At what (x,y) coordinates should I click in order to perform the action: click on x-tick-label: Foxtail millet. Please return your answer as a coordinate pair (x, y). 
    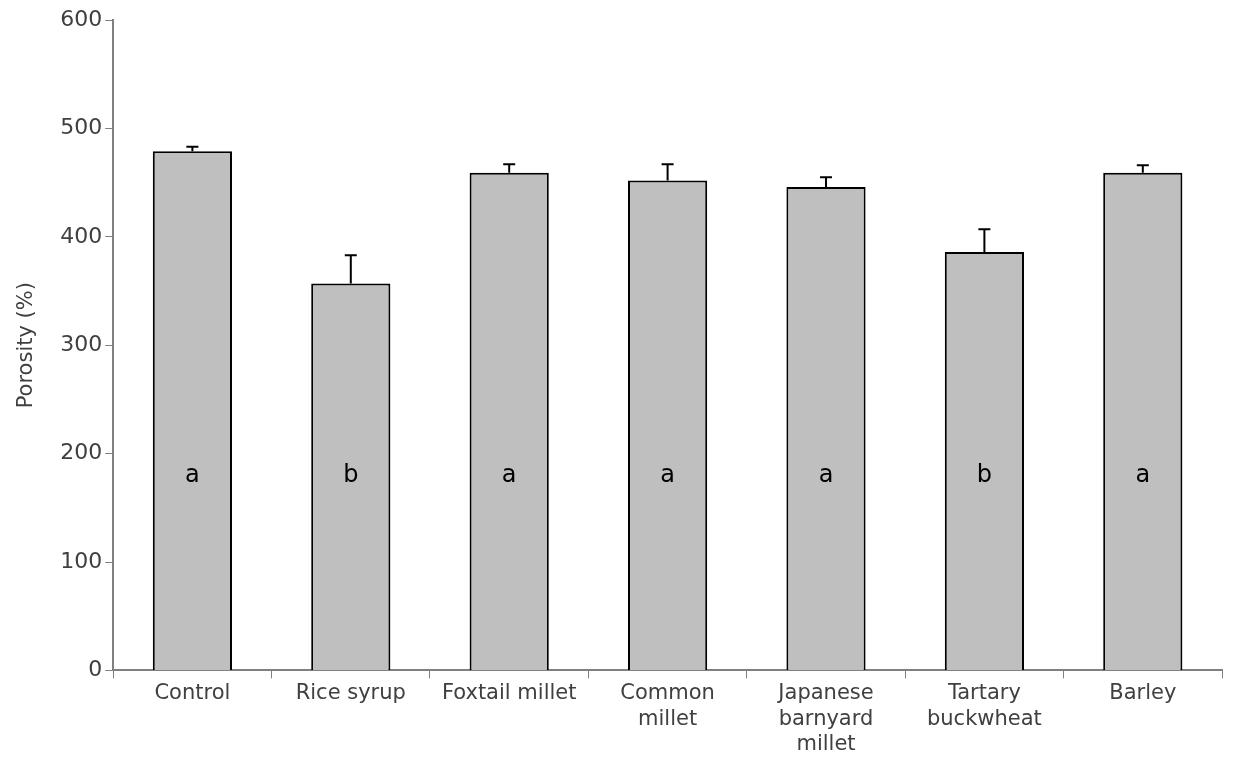
    Looking at the image, I should click on (509, 692).